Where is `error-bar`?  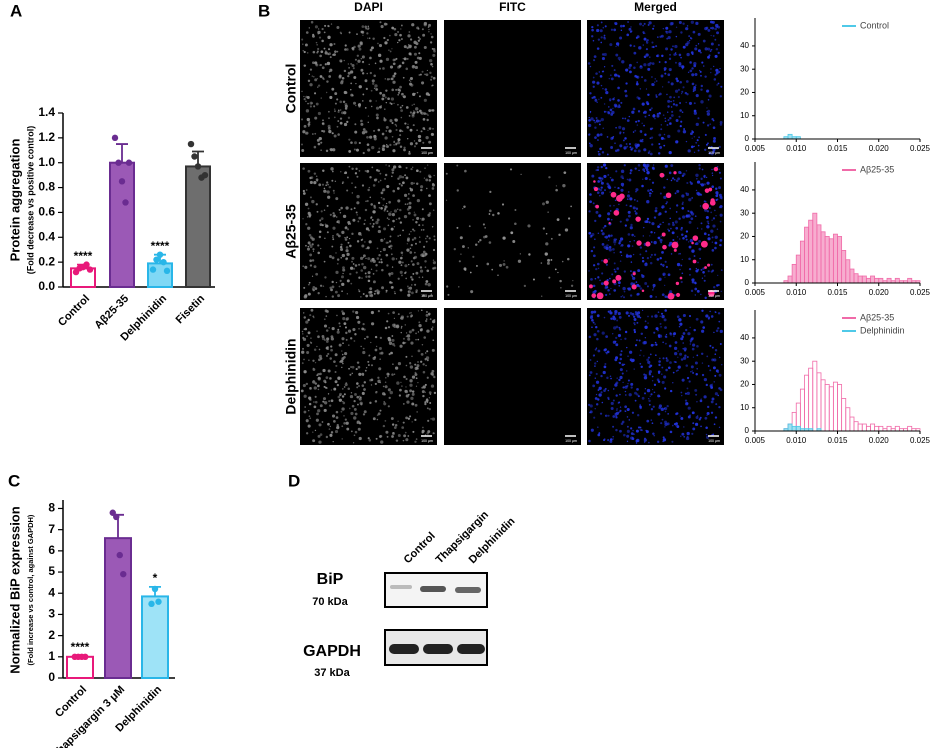
error-bar is located at coordinates (122, 153).